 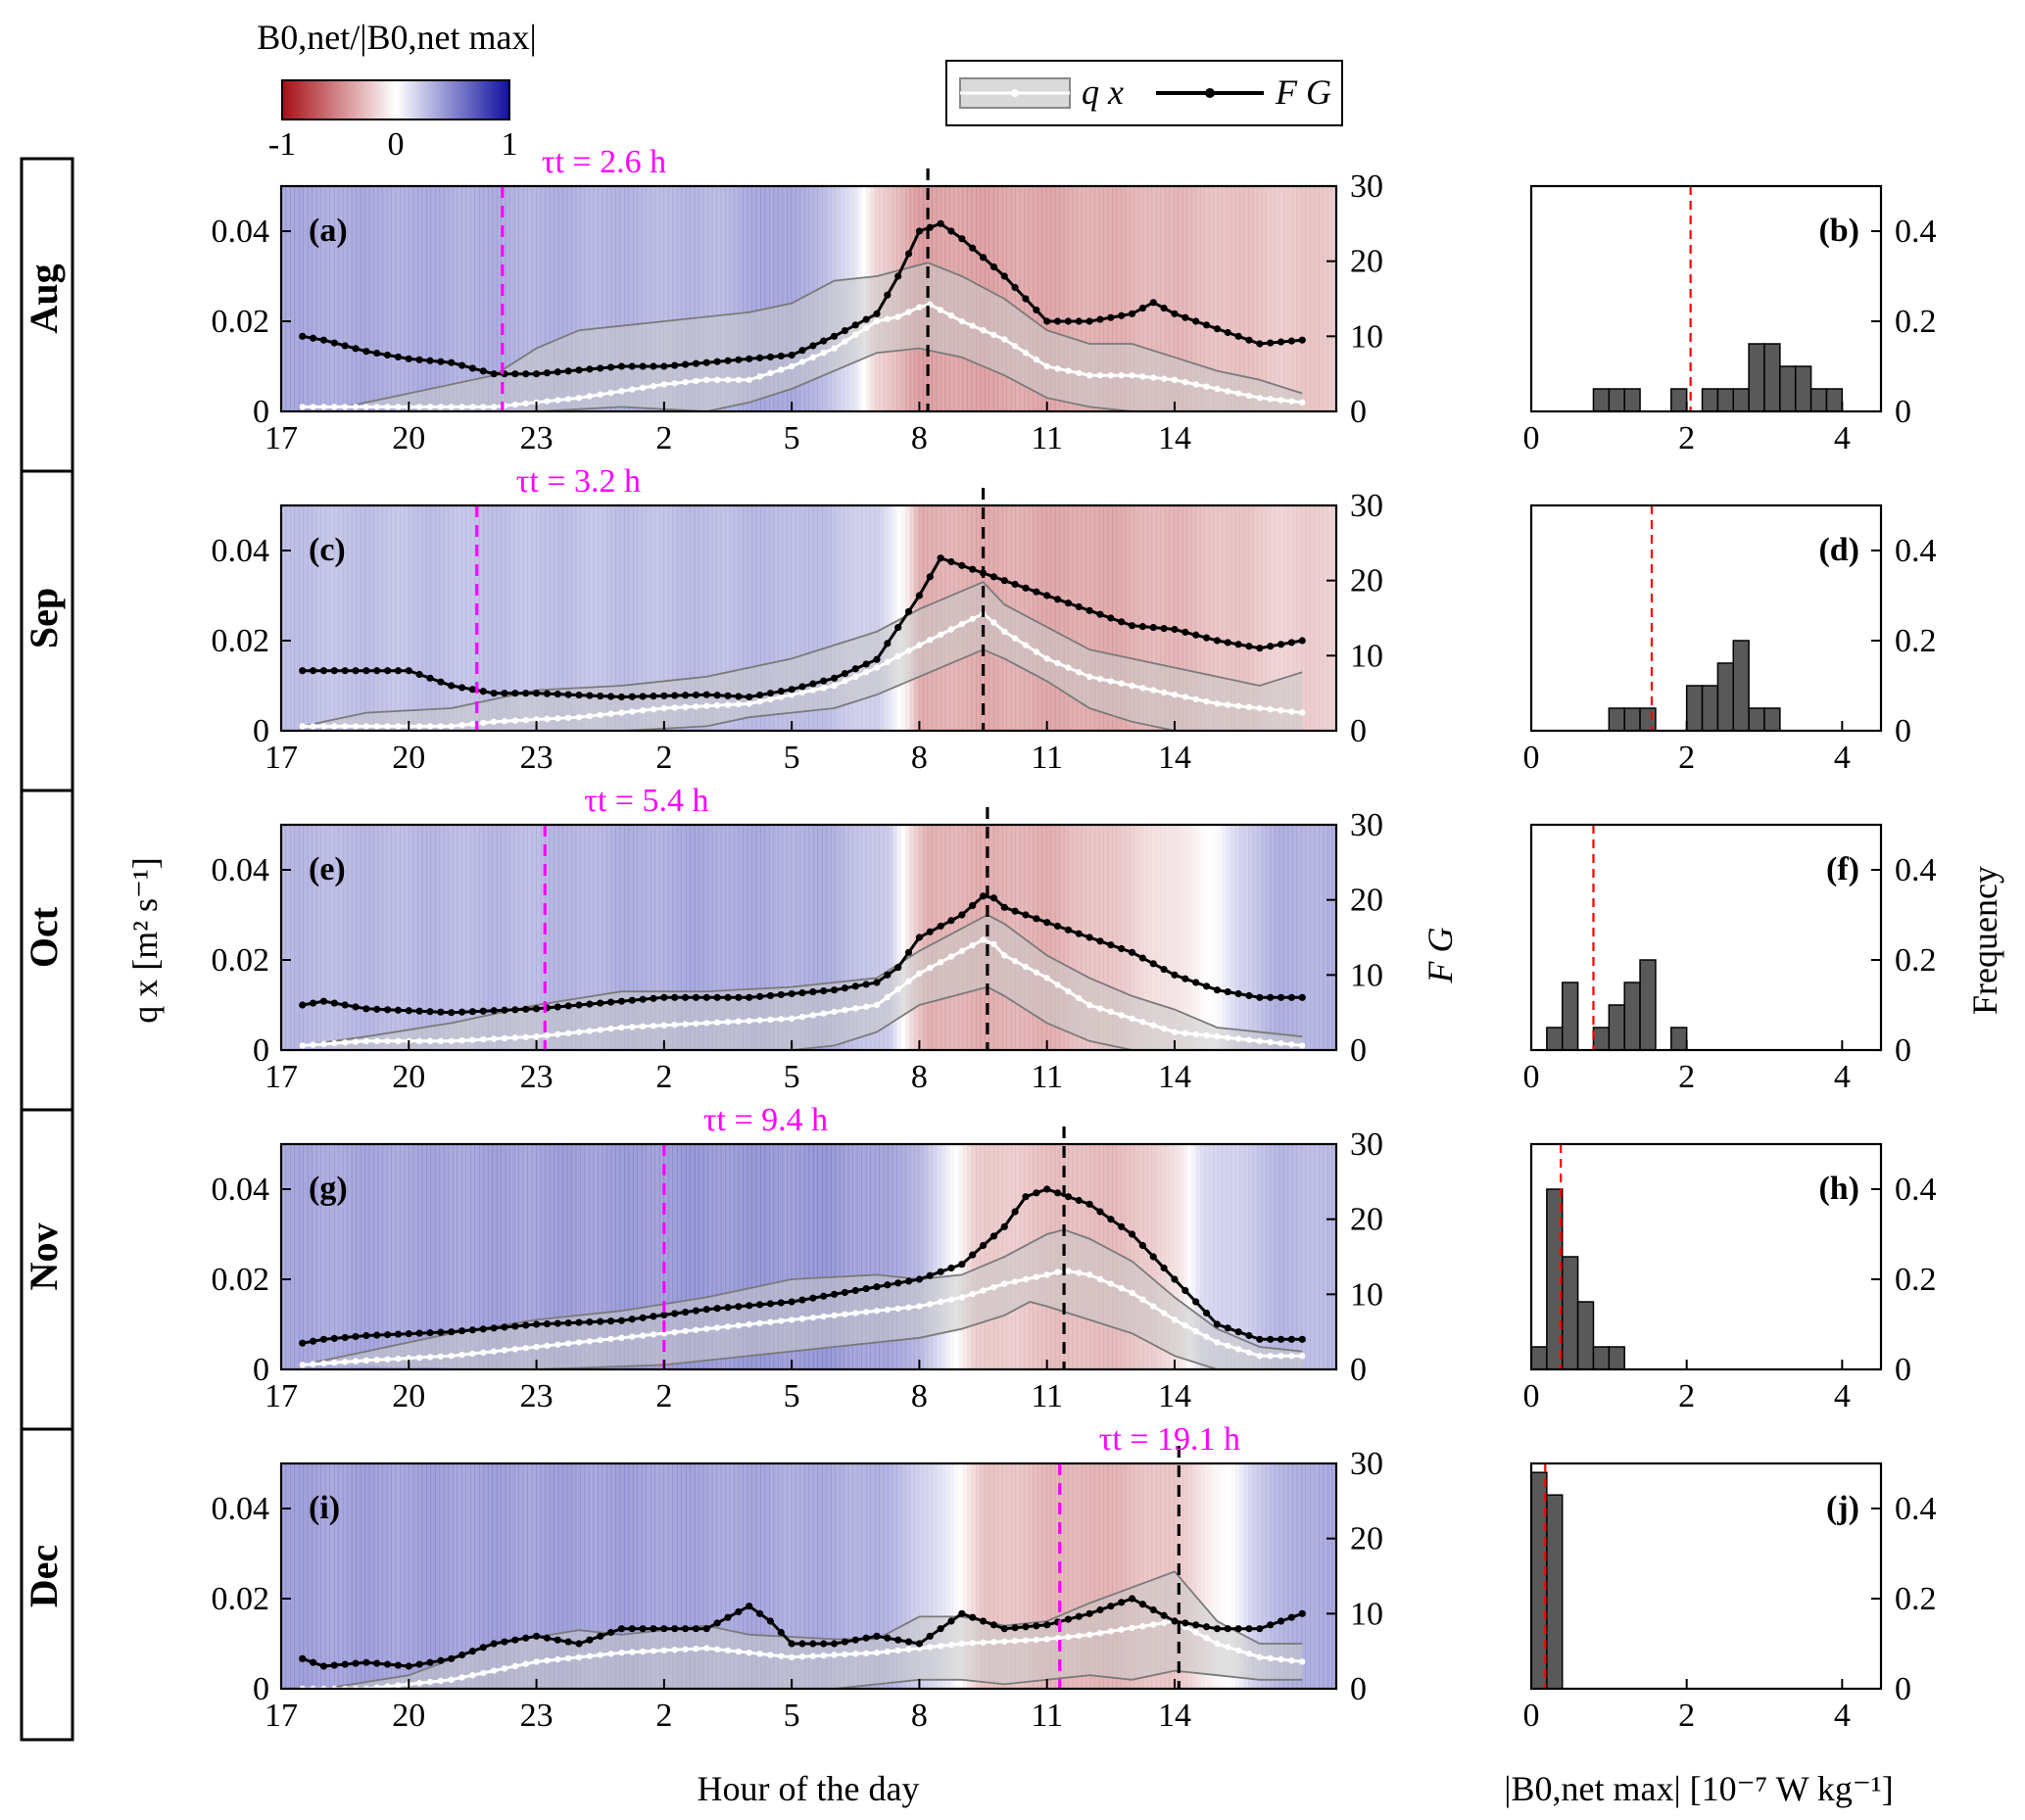 What do you see at coordinates (1843, 1077) in the screenshot?
I see `hist-x-tick: 4` at bounding box center [1843, 1077].